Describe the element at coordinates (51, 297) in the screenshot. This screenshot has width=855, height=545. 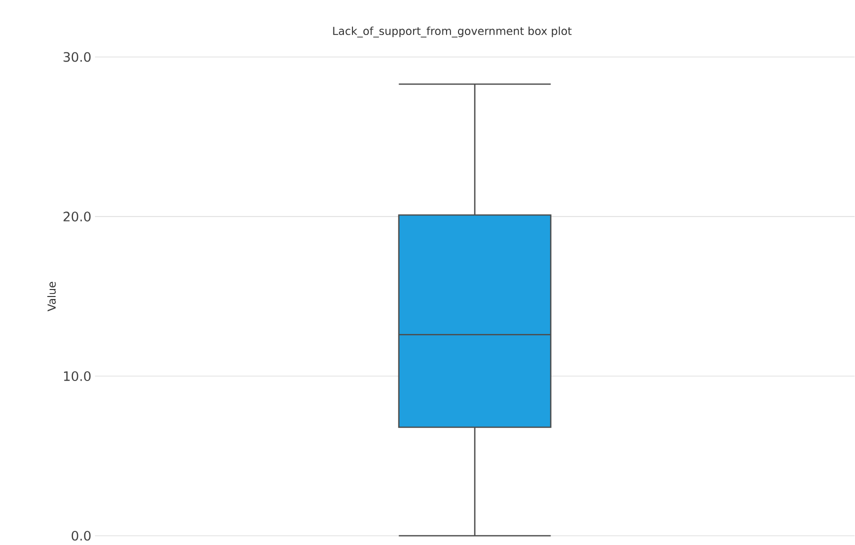
I see `y-axis-title: Value` at that location.